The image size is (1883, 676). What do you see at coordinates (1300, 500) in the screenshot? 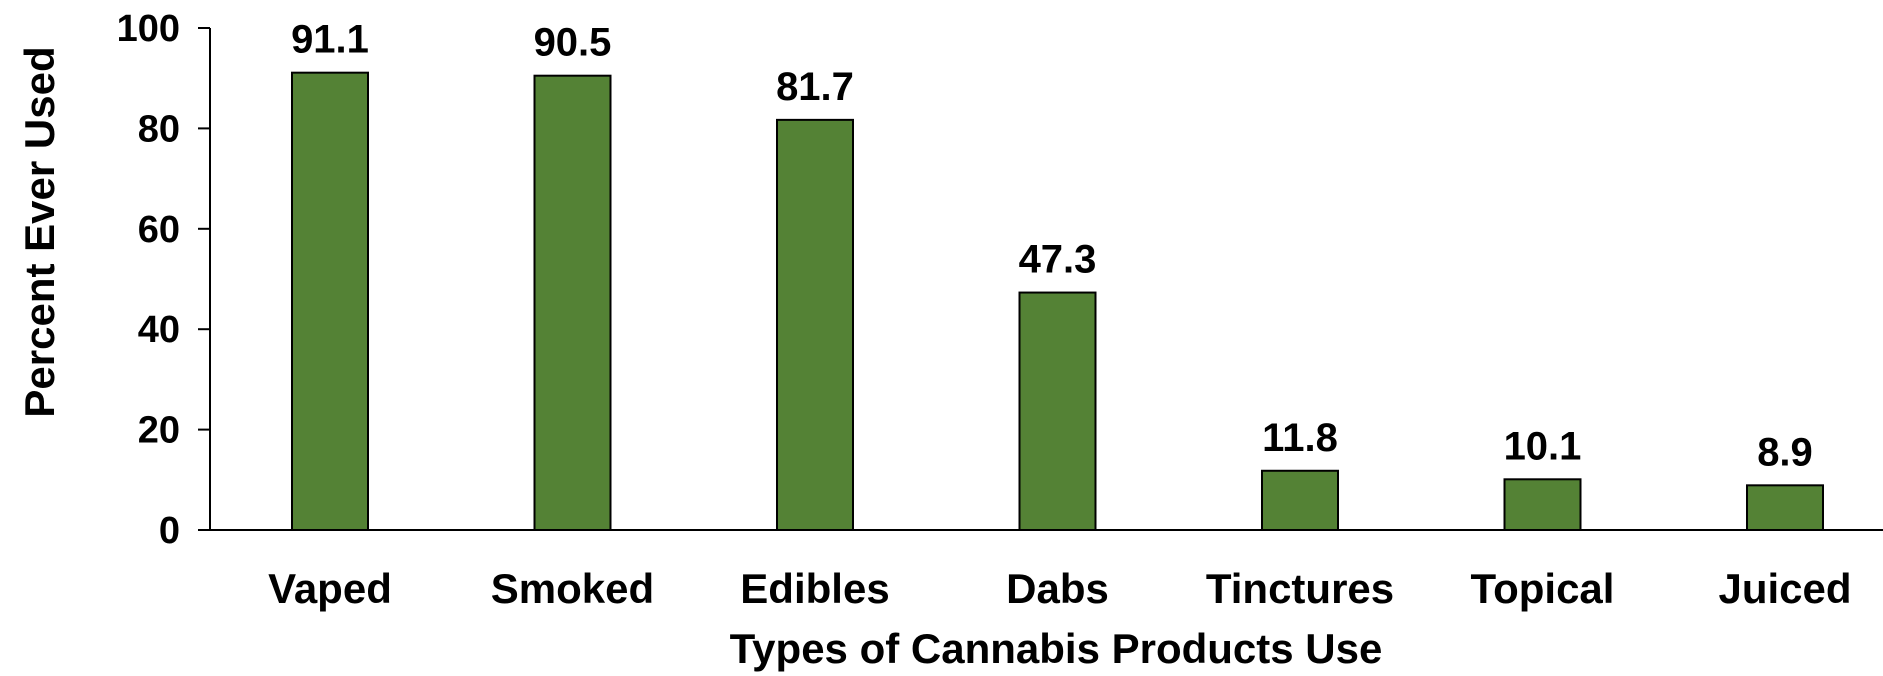
I see `bar-tinctures` at bounding box center [1300, 500].